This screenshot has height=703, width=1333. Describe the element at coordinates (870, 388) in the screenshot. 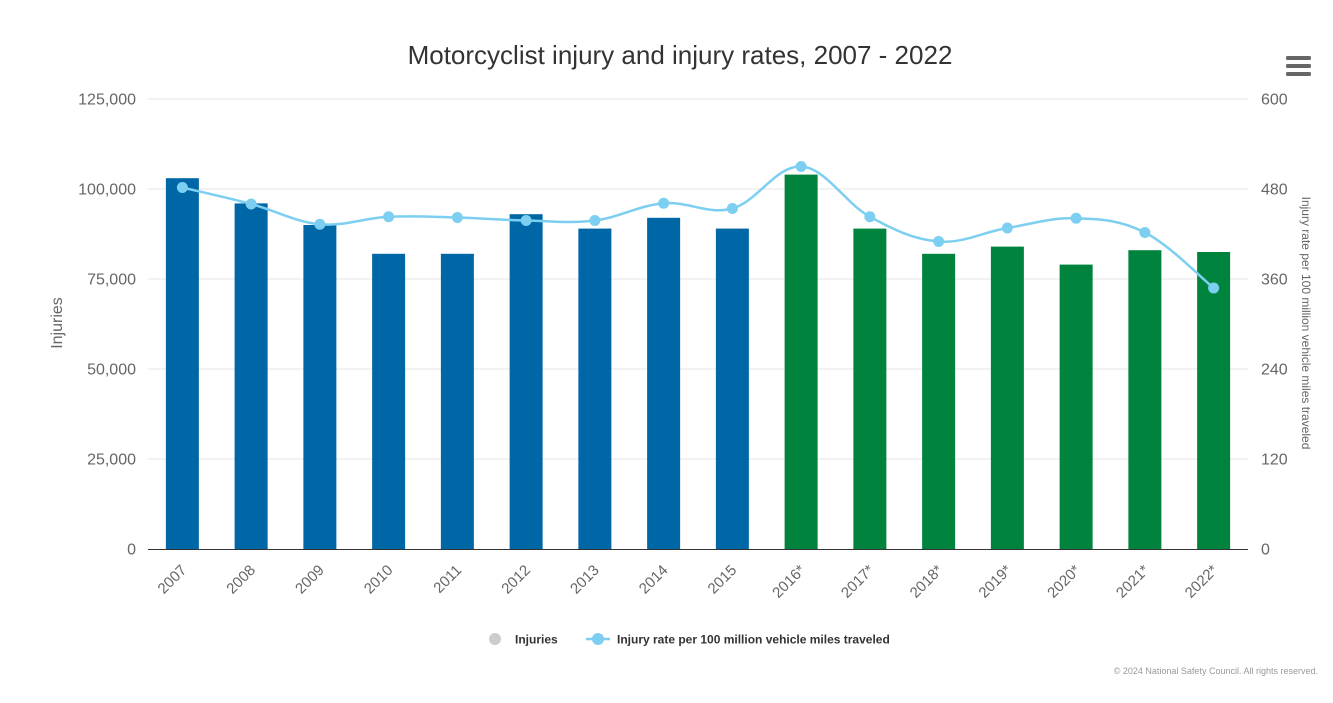

I see `bar-2017-est` at that location.